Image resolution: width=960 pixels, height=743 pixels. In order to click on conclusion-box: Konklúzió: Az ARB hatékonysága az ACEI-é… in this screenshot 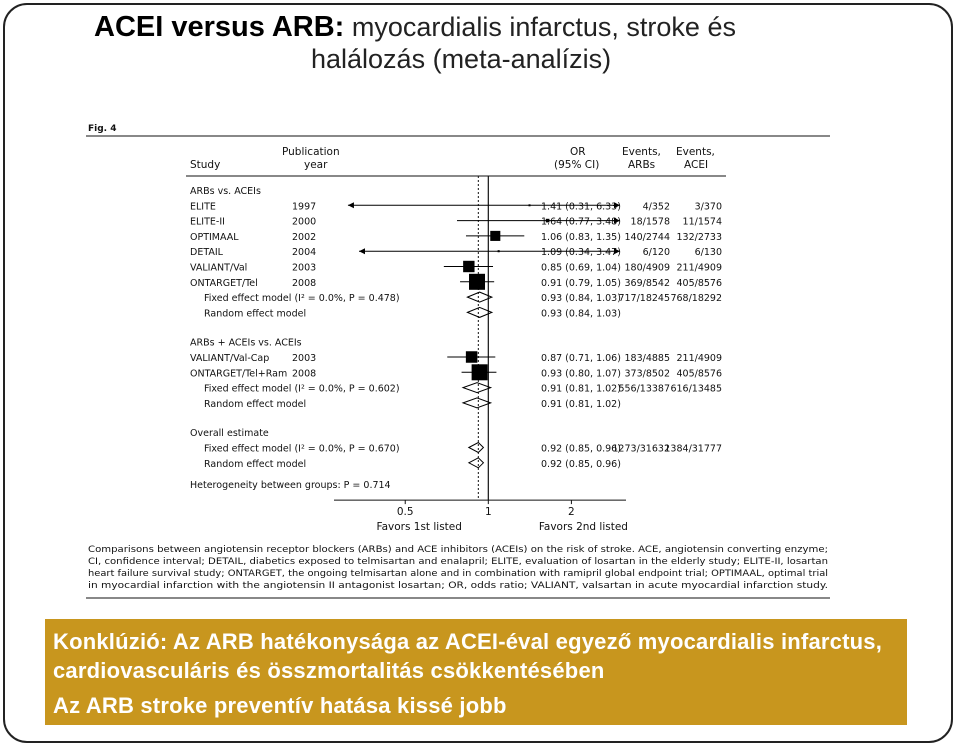, I will do `click(476, 672)`.